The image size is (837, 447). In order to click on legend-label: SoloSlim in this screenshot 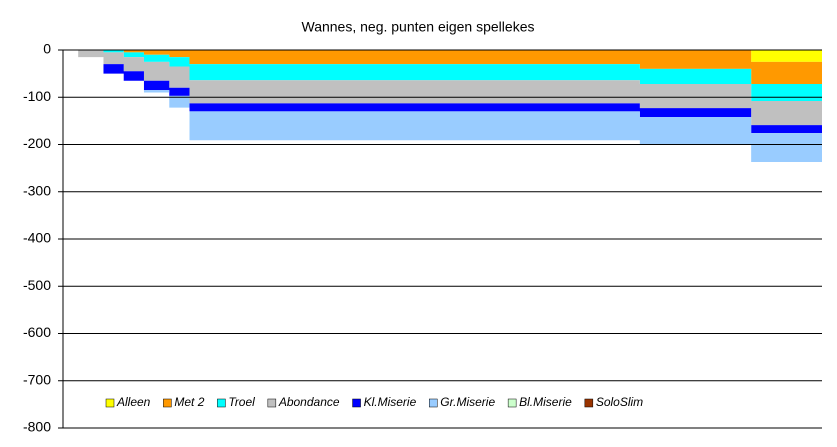, I will do `click(619, 402)`.